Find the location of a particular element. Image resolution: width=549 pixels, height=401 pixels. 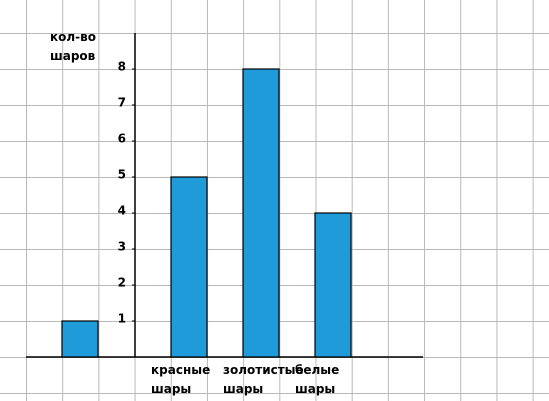

y-tick-label: 2 is located at coordinates (122, 283).